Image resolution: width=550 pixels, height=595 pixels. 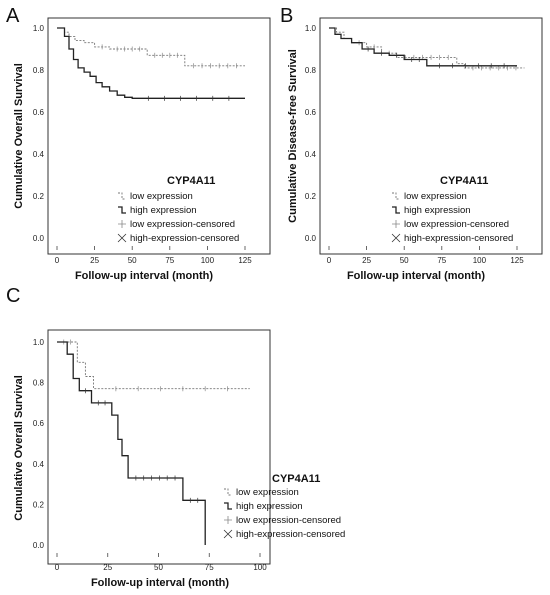 I want to click on x-tick-label-a: 50, so click(x=132, y=260).